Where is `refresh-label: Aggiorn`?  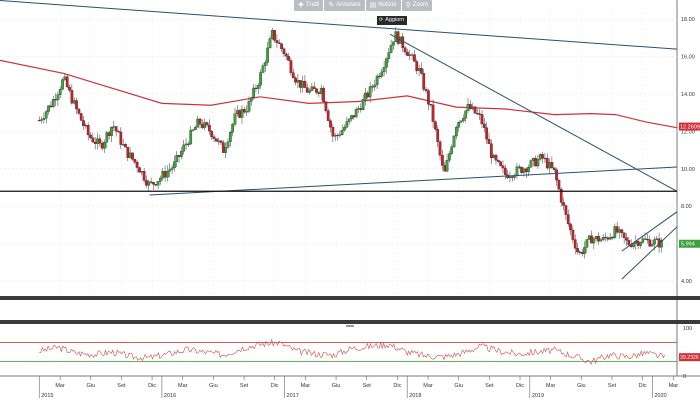
refresh-label: Aggiorn is located at coordinates (394, 20).